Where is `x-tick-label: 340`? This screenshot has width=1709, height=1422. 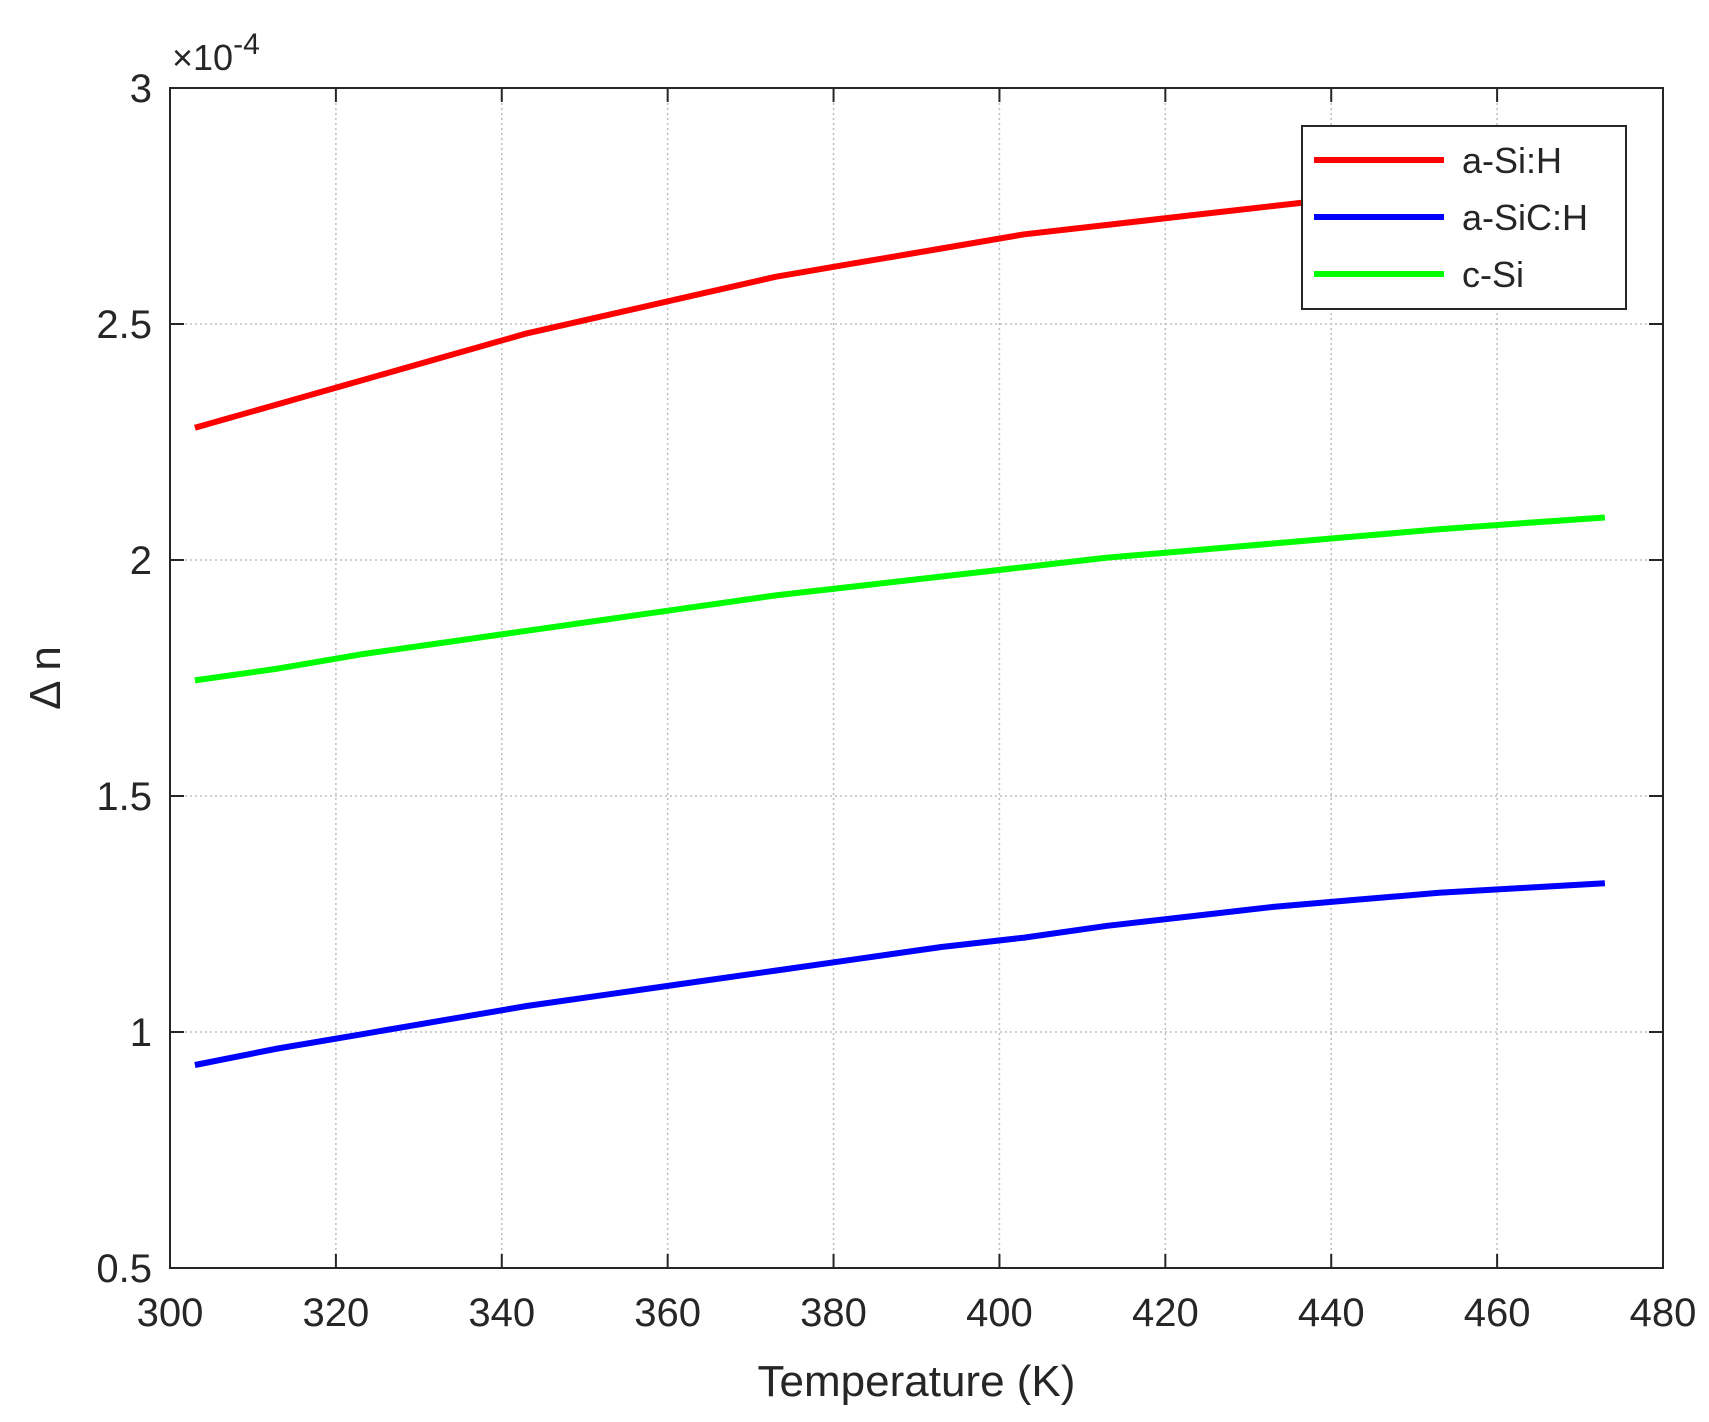
x-tick-label: 340 is located at coordinates (501, 1313).